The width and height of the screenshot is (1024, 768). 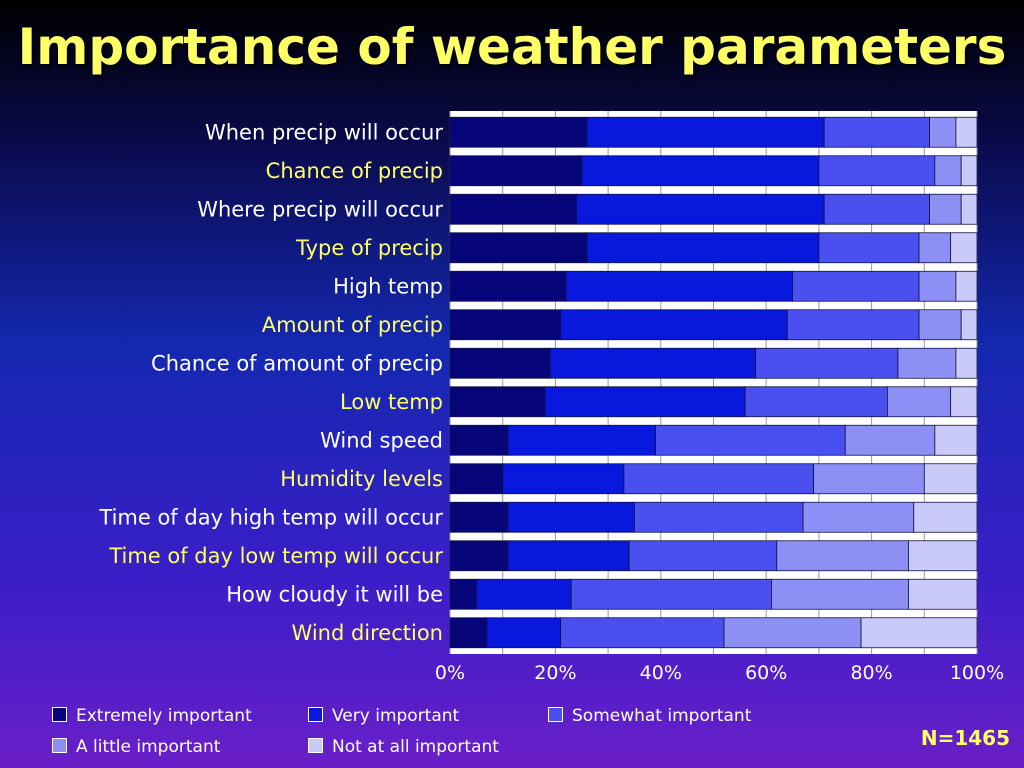 I want to click on legend-swatch-extremely, so click(x=59, y=714).